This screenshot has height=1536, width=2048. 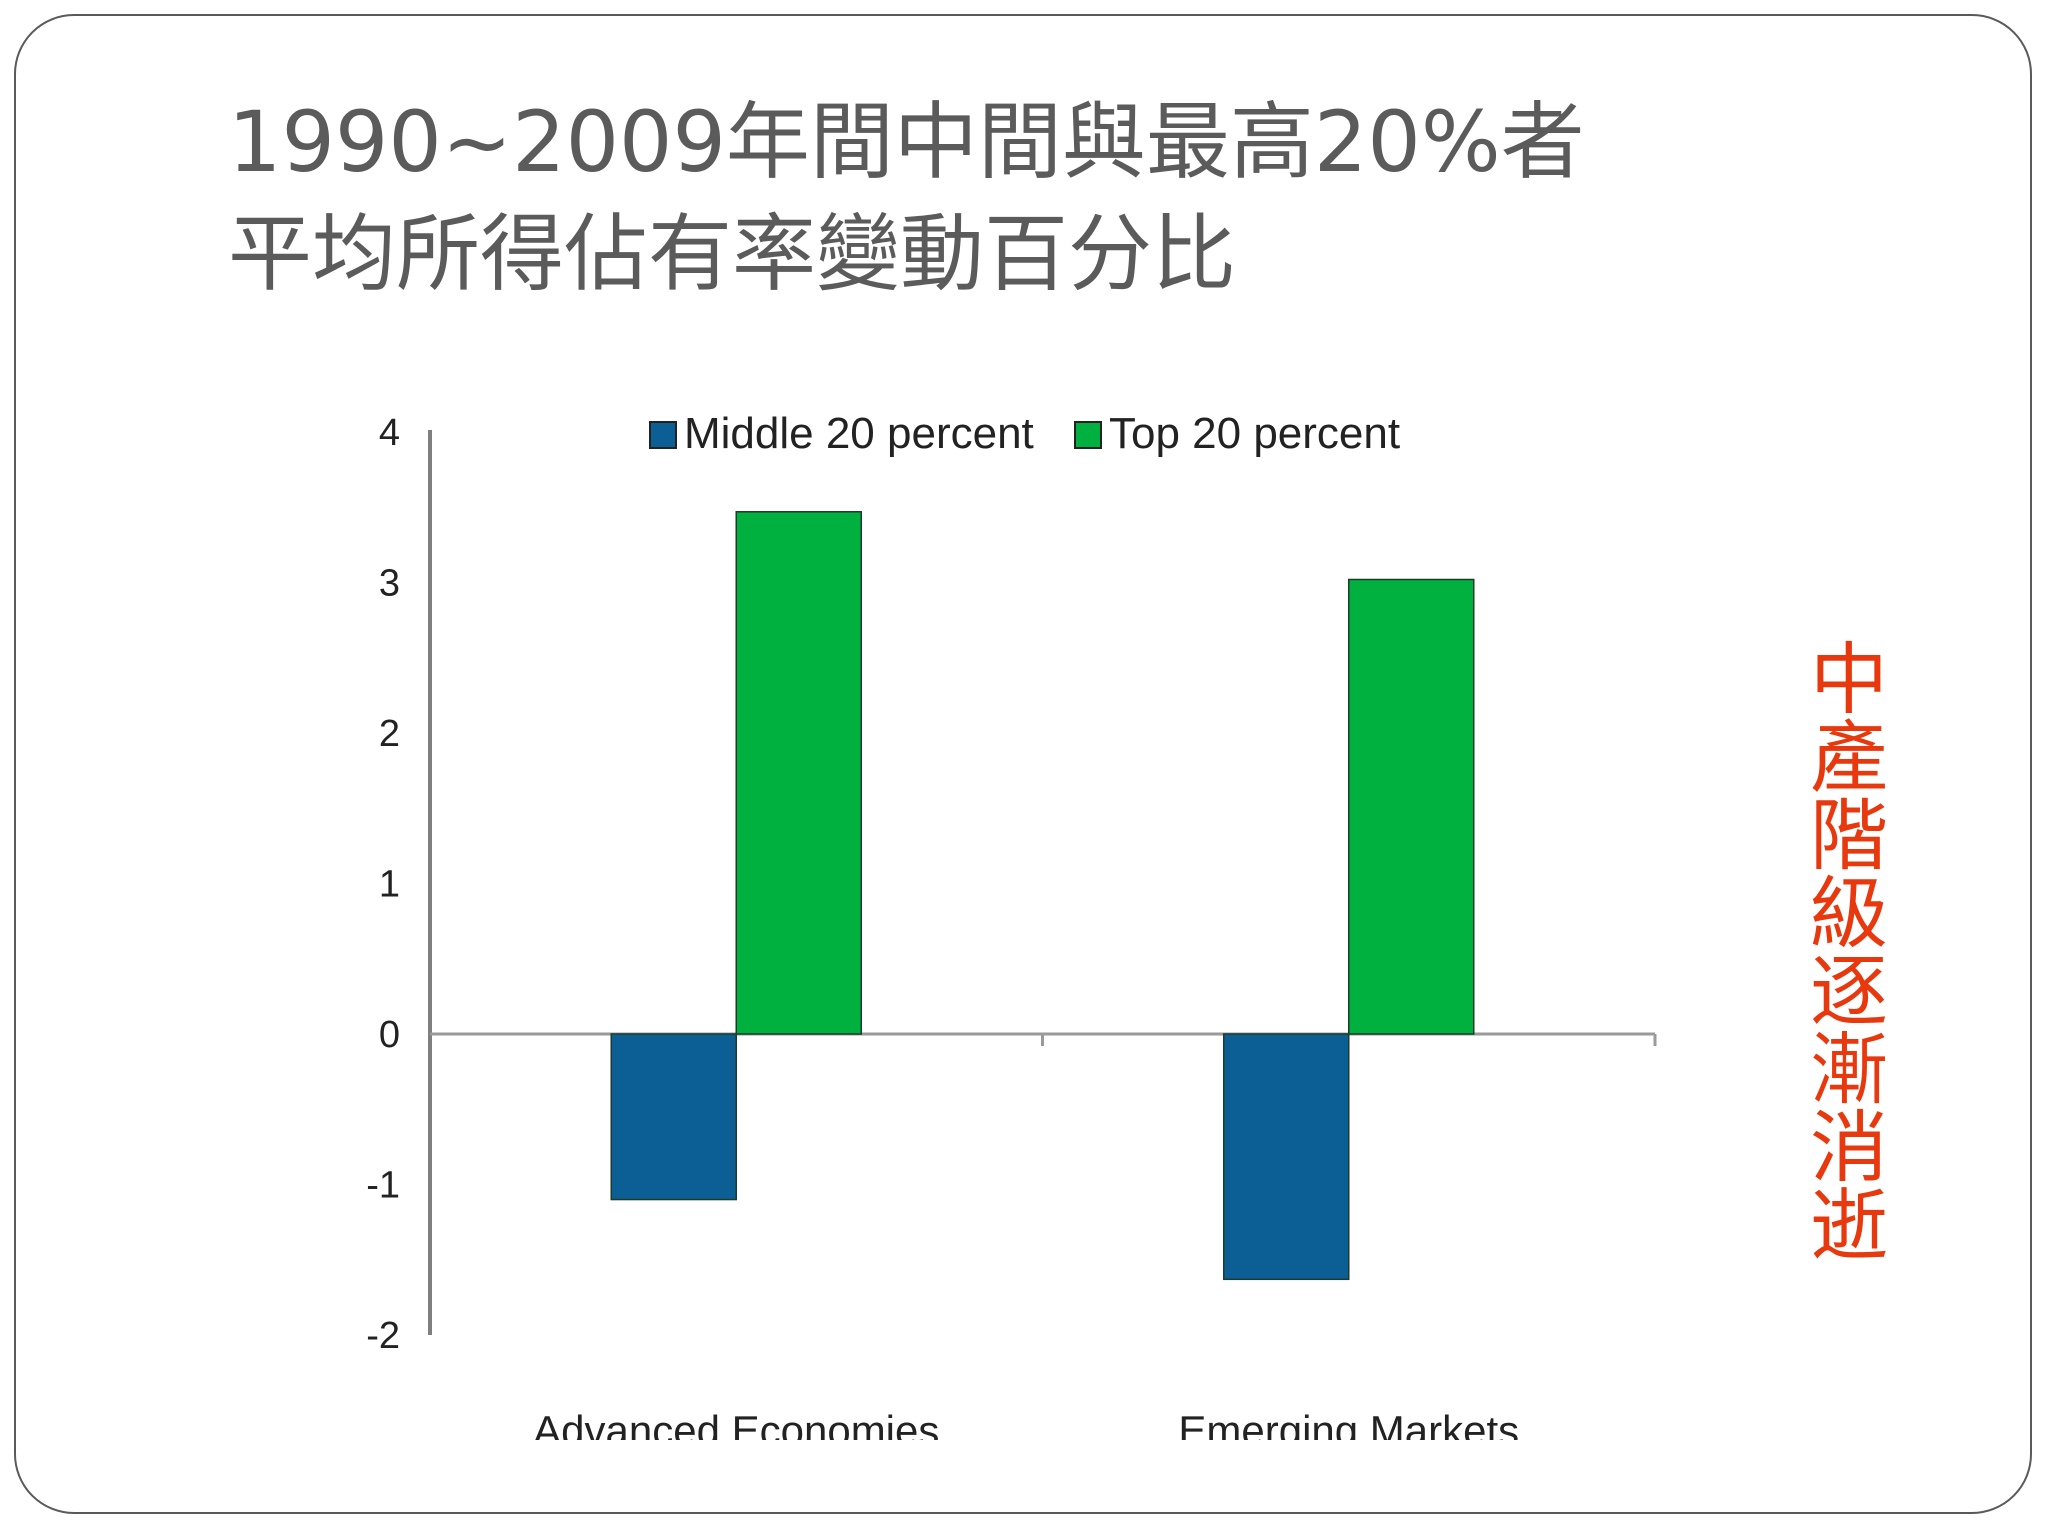 I want to click on y-tick-label: 2, so click(x=389, y=734).